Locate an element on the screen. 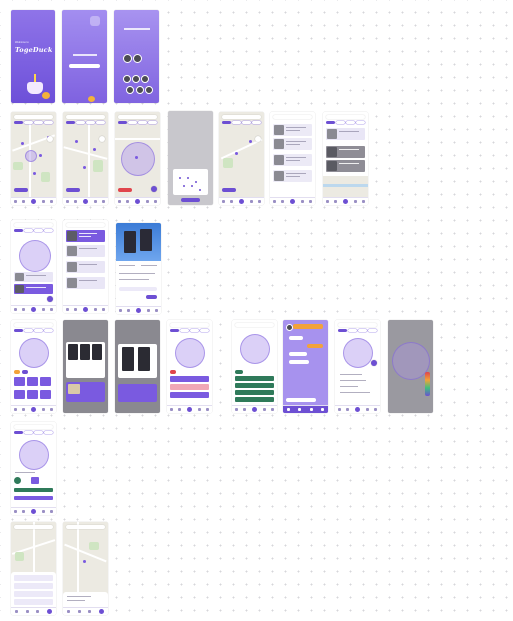  event-list-map-screen is located at coordinates (345, 158).